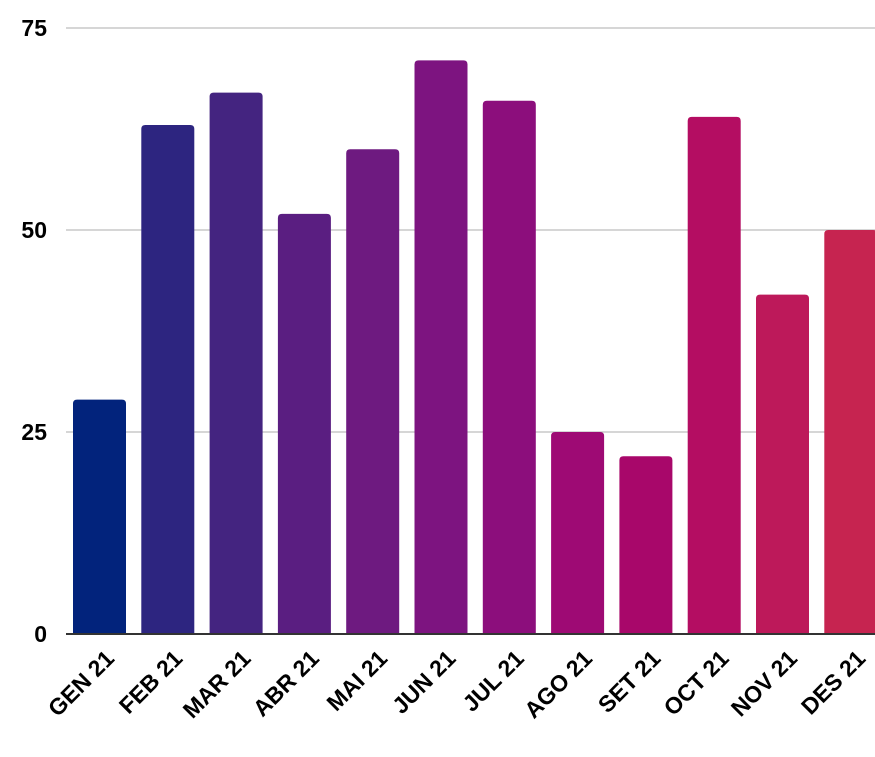 The image size is (875, 757). What do you see at coordinates (629, 681) in the screenshot?
I see `x-tick-label: SET 21` at bounding box center [629, 681].